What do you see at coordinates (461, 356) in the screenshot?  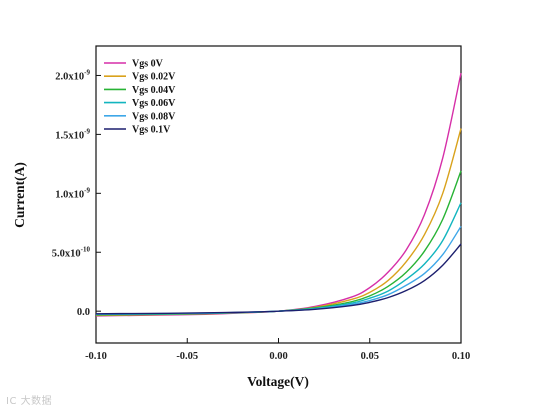 I see `x-tick-label: 0.10` at bounding box center [461, 356].